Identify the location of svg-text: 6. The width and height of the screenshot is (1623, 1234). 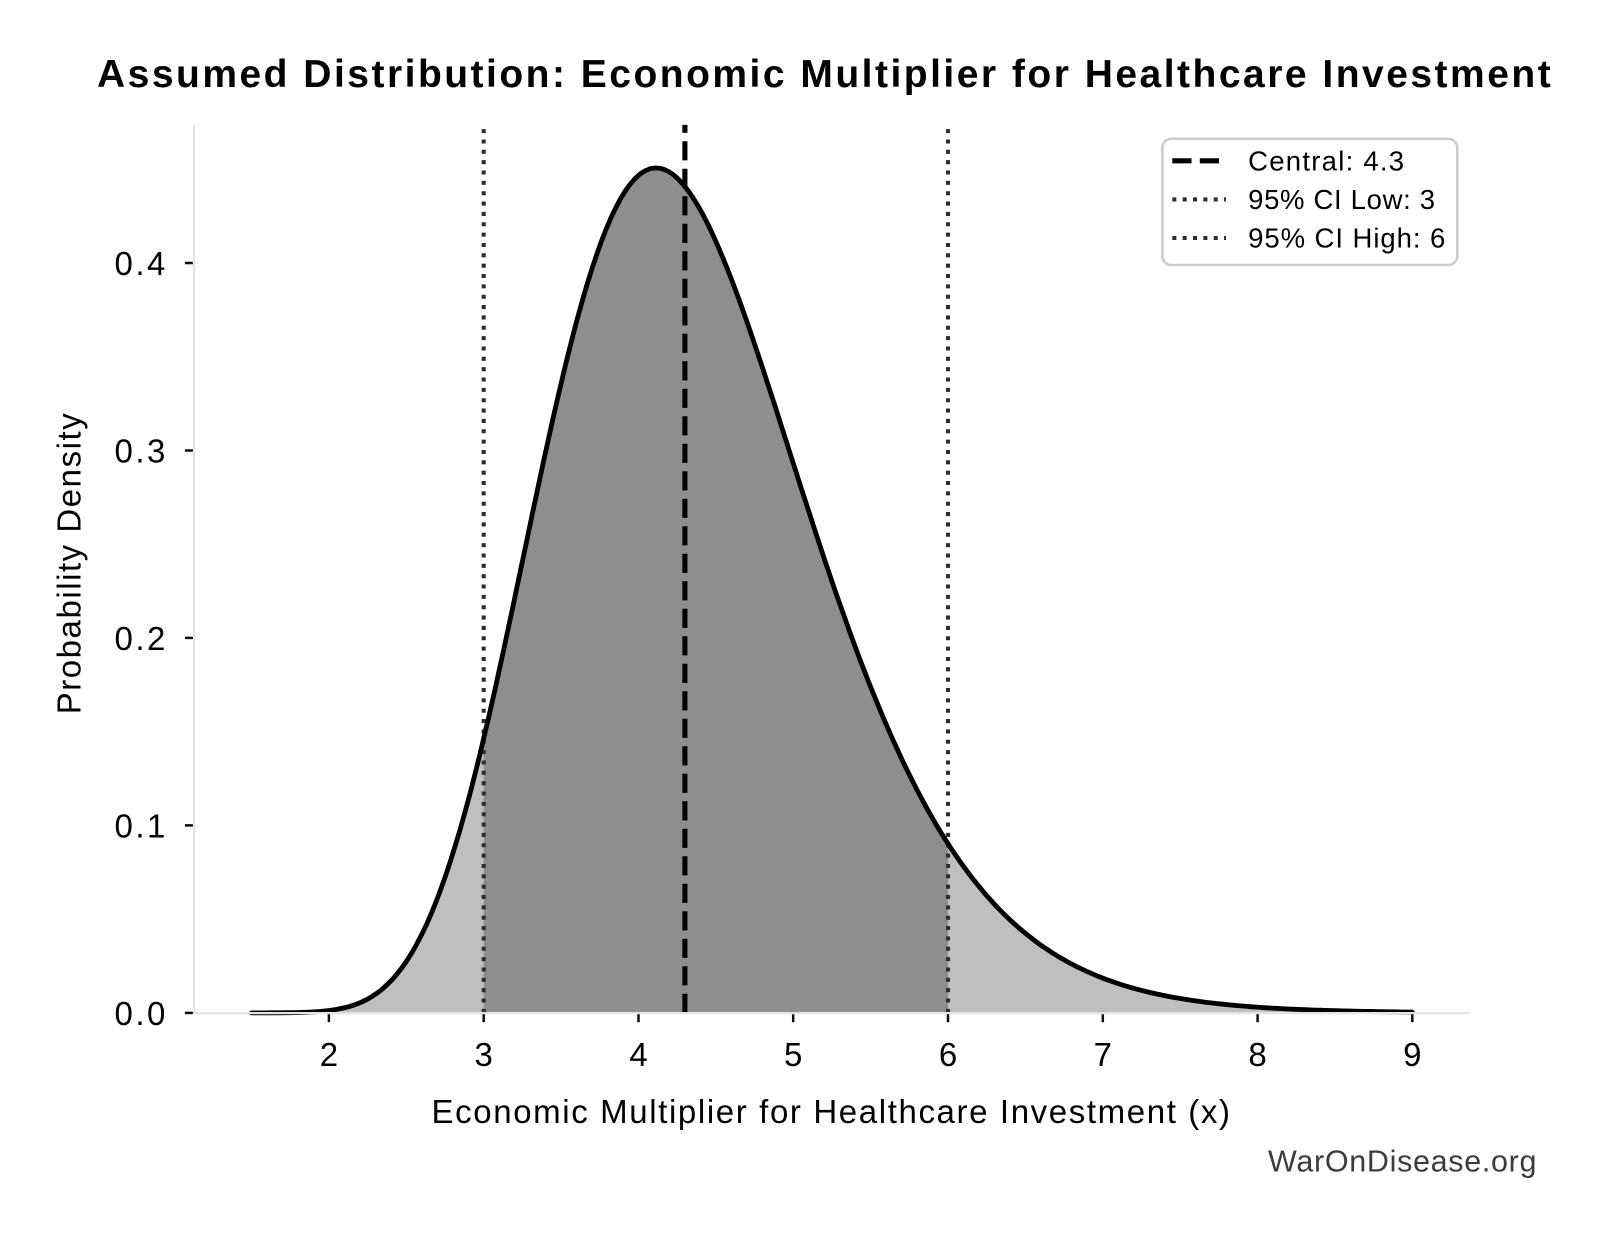
(948, 1054).